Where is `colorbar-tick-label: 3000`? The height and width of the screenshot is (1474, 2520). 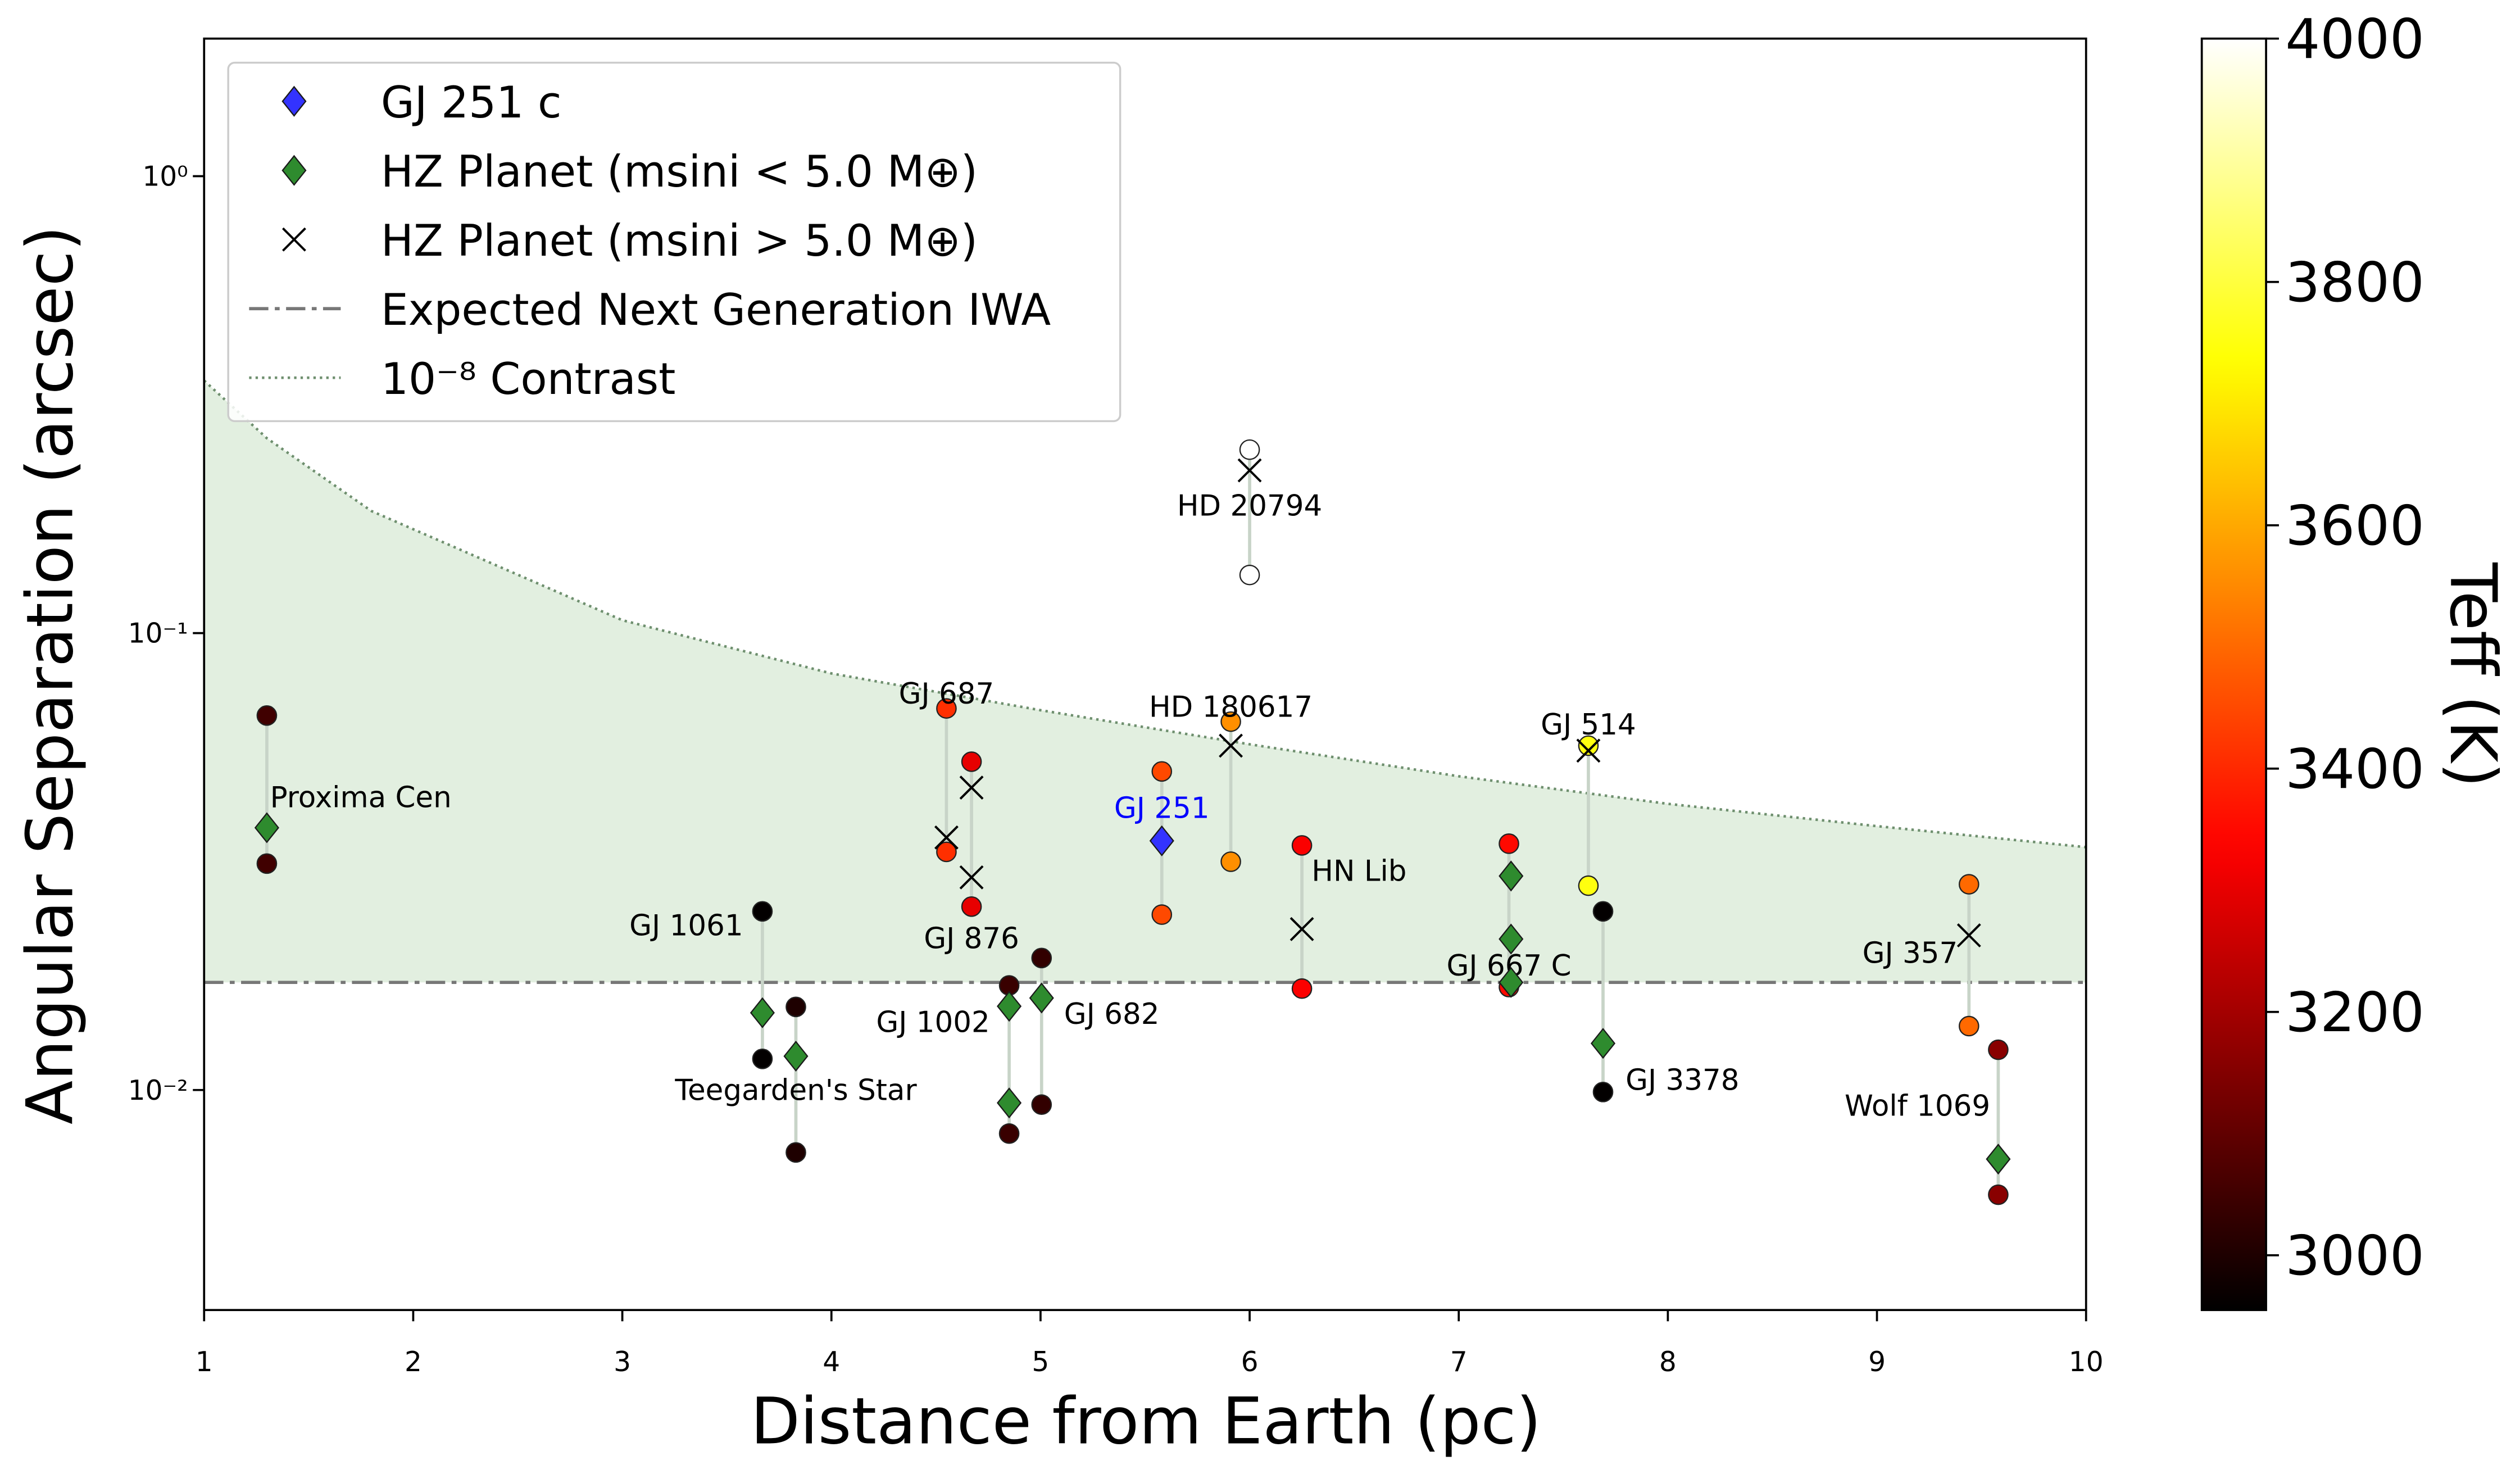 colorbar-tick-label: 3000 is located at coordinates (2354, 1255).